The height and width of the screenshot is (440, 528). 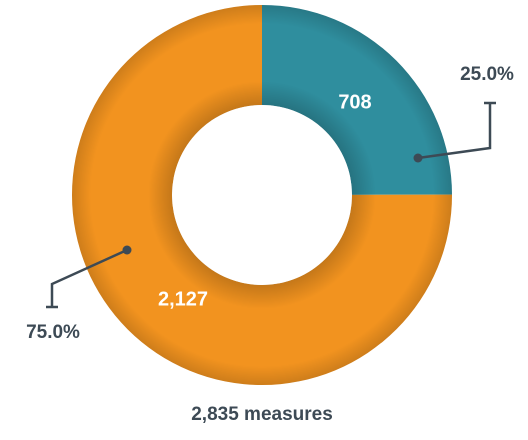 I want to click on percent-label: 25.0%, so click(x=487, y=74).